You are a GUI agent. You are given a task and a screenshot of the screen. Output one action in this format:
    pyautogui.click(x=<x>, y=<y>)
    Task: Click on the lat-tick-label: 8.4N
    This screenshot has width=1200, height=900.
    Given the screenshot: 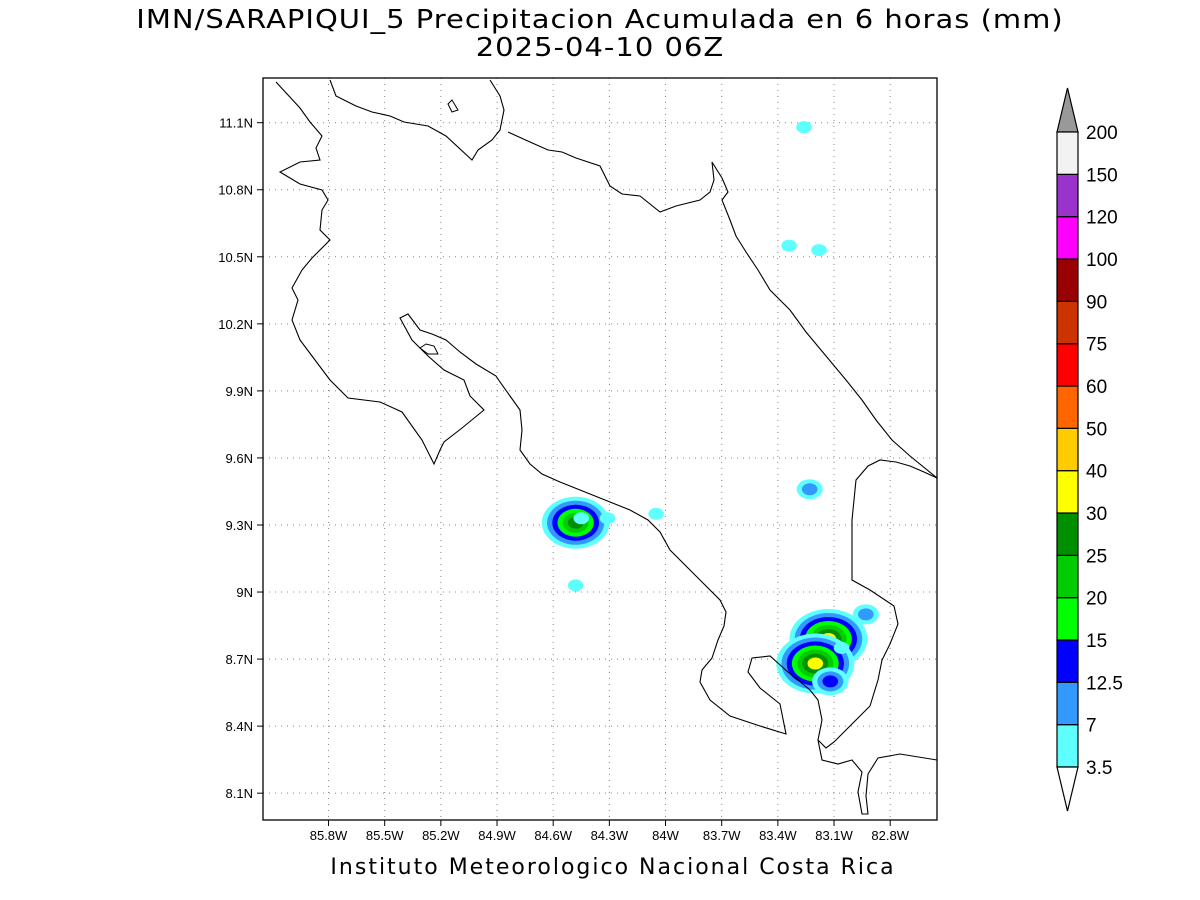 What is the action you would take?
    pyautogui.click(x=239, y=726)
    